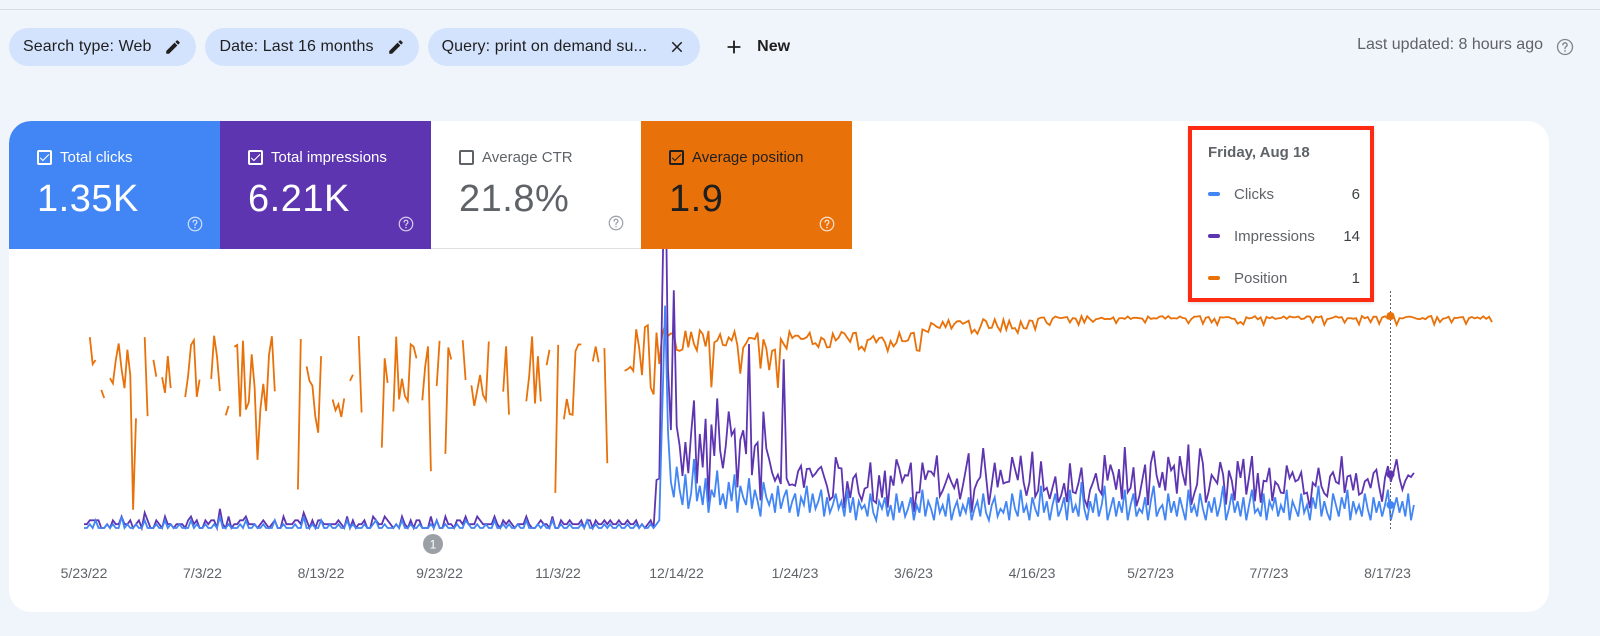  What do you see at coordinates (795, 573) in the screenshot?
I see `x-tick-label: 1/24/23` at bounding box center [795, 573].